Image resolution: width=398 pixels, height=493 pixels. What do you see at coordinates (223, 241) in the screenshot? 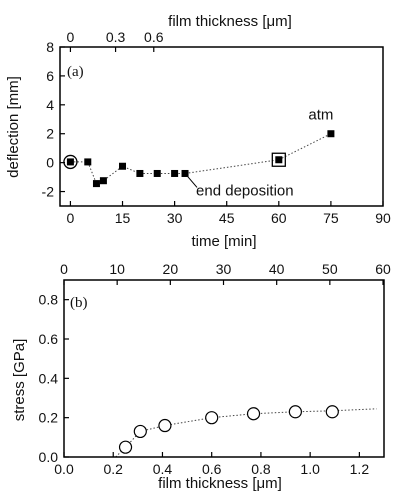
I see `panel-a-x-axis-title: time [min]` at bounding box center [223, 241].